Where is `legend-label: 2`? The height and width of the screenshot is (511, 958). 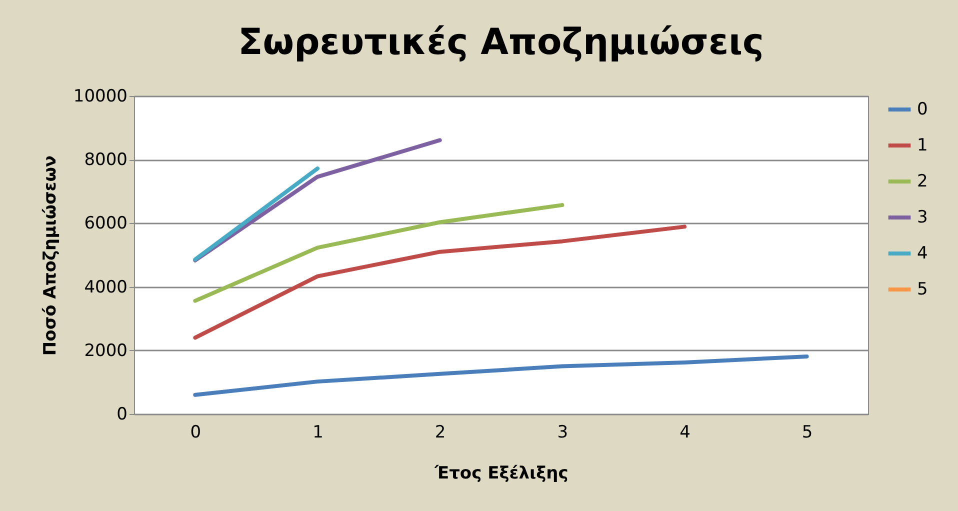 legend-label: 2 is located at coordinates (922, 182).